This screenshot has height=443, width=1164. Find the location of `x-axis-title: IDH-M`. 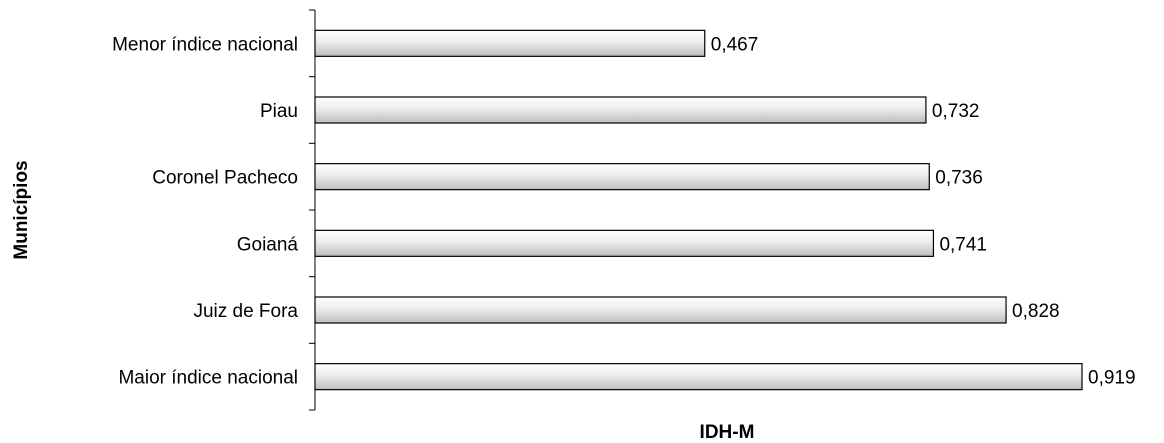

x-axis-title: IDH-M is located at coordinates (727, 432).